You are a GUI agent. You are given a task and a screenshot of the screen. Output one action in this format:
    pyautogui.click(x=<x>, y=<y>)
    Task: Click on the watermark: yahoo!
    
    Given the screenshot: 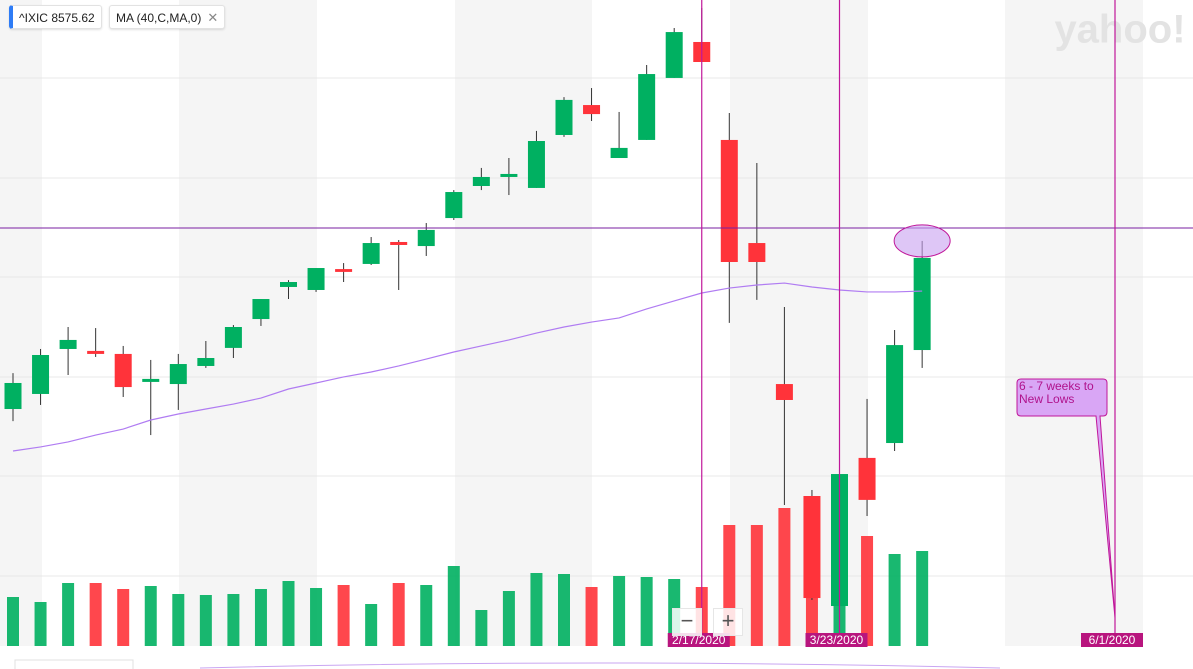 What is the action you would take?
    pyautogui.click(x=1119, y=30)
    